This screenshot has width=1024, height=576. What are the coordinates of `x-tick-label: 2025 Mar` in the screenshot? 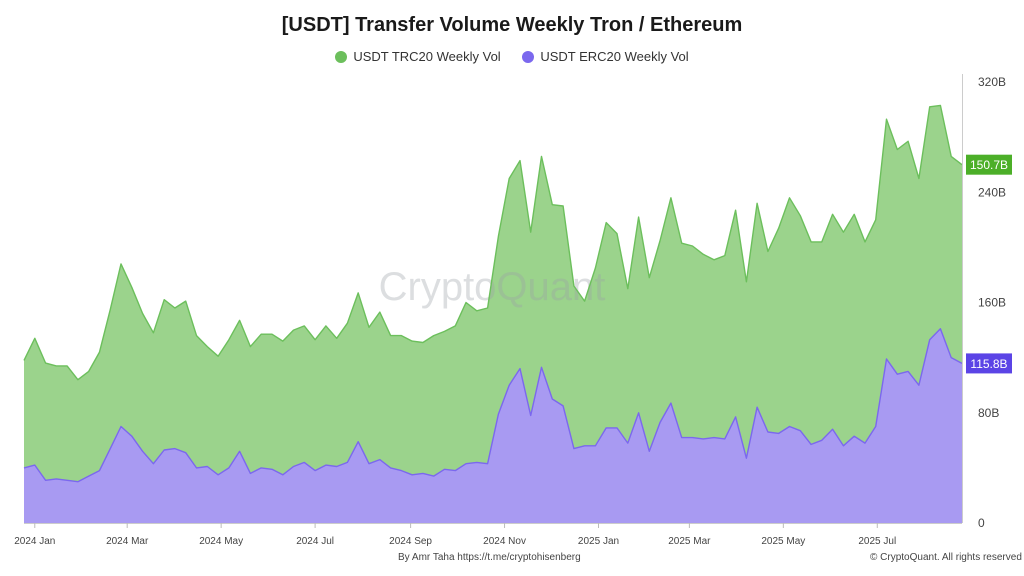 It's located at (689, 541).